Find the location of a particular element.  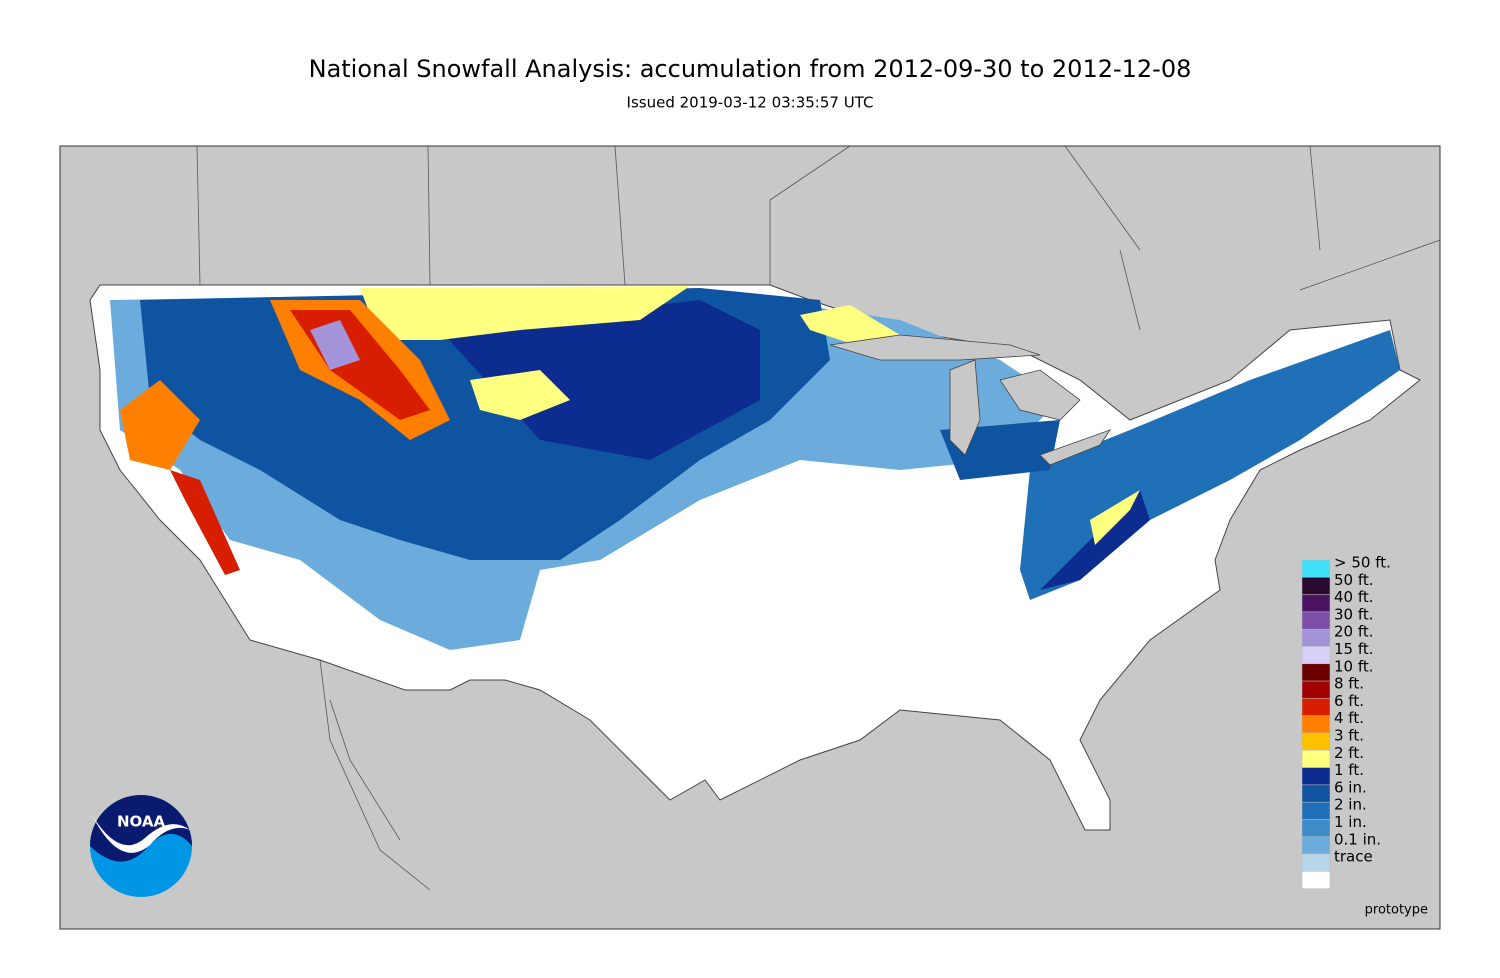

legend-label: 50 ft. is located at coordinates (1354, 580).